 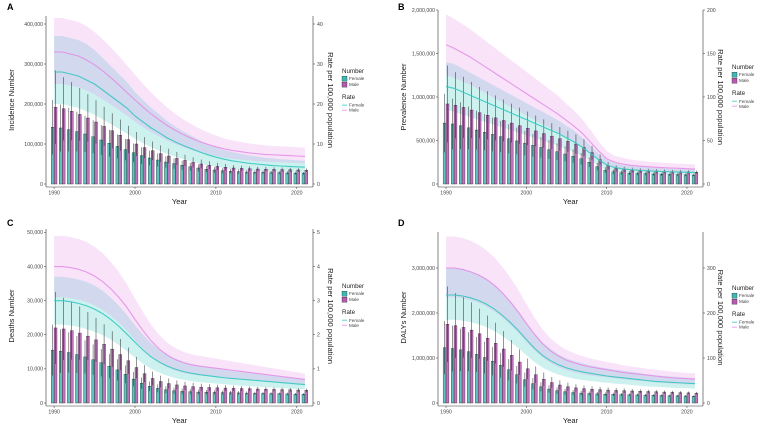 What do you see at coordinates (318, 301) in the screenshot?
I see `y2-tick-label: 3` at bounding box center [318, 301].